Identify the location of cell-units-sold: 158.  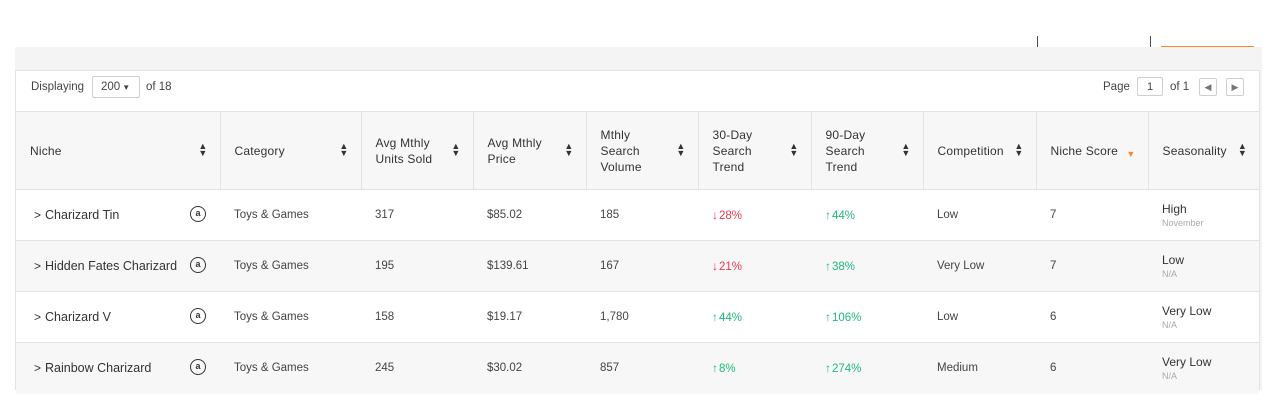
(417, 317).